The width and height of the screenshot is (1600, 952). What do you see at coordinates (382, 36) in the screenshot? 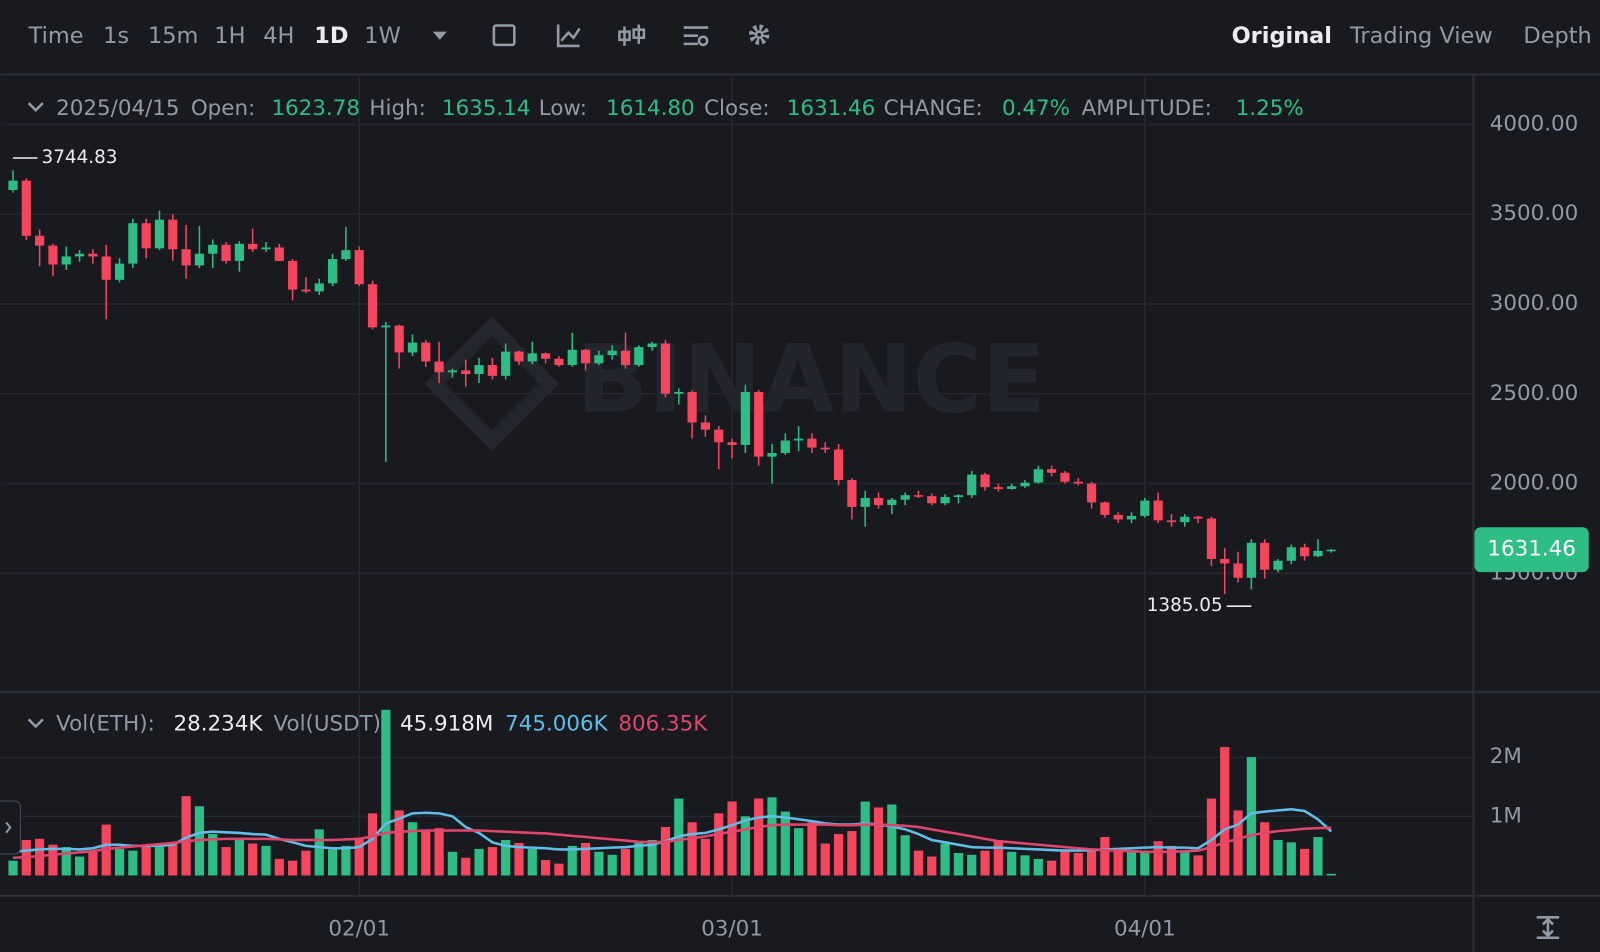
I see `interval-button: 1W` at bounding box center [382, 36].